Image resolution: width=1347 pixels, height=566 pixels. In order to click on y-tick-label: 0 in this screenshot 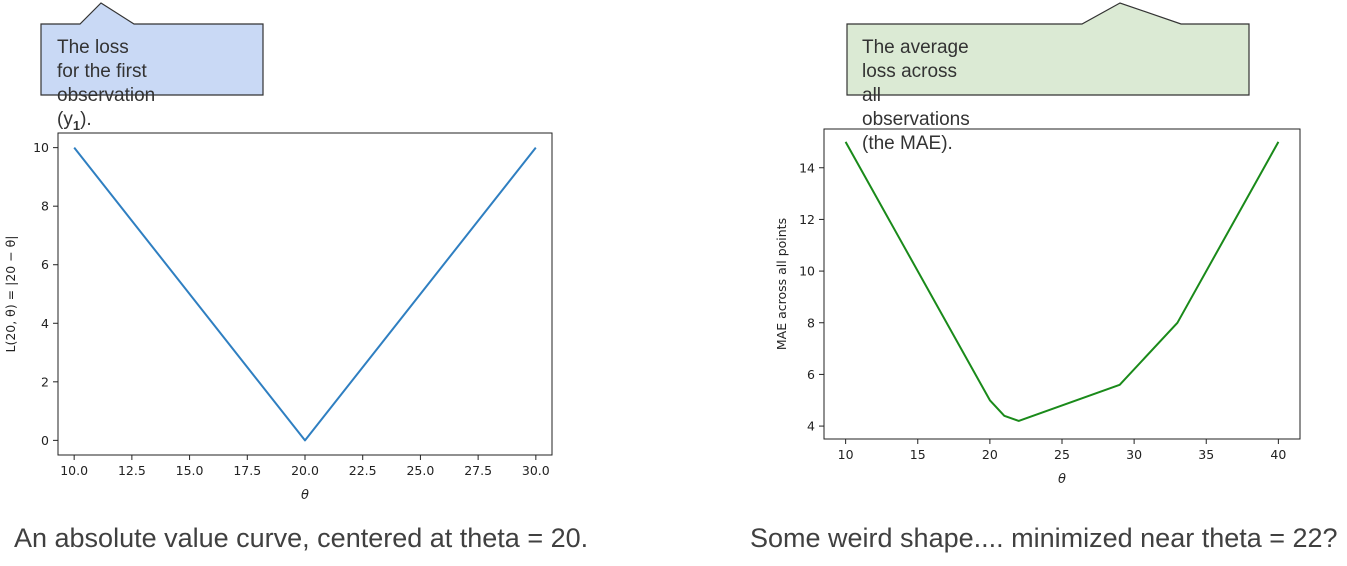, I will do `click(45, 440)`.